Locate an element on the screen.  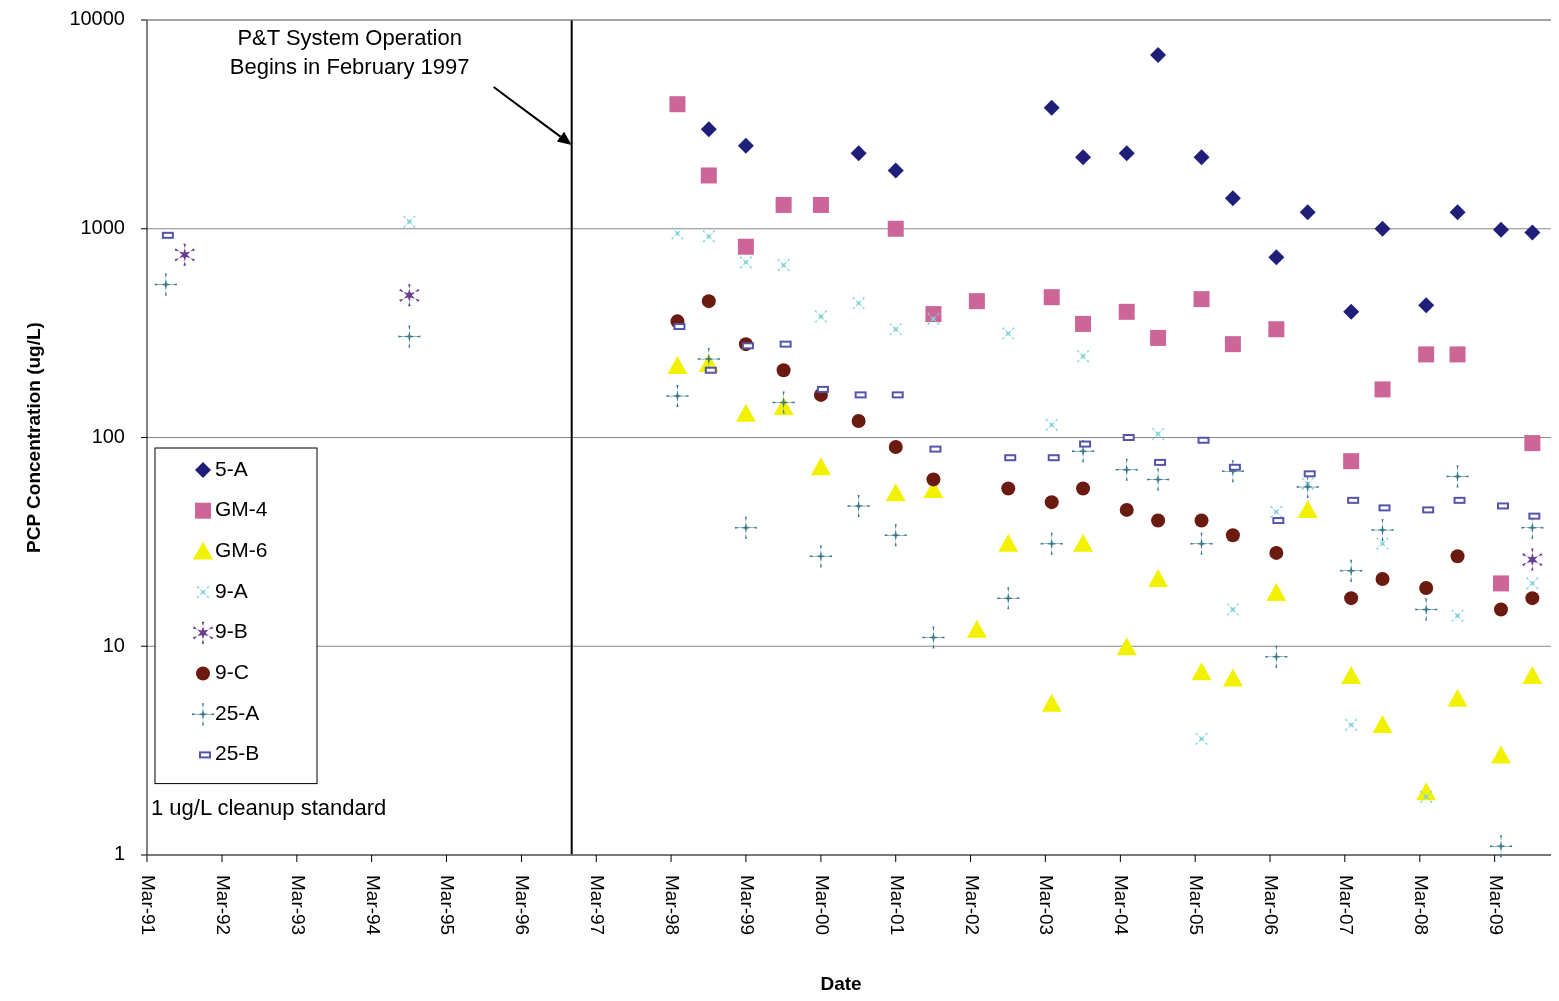
legend-label: 25-A is located at coordinates (237, 712).